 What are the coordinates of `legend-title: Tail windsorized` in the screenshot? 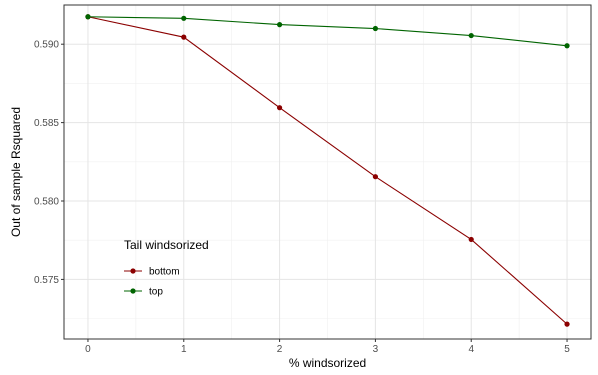 It's located at (166, 245).